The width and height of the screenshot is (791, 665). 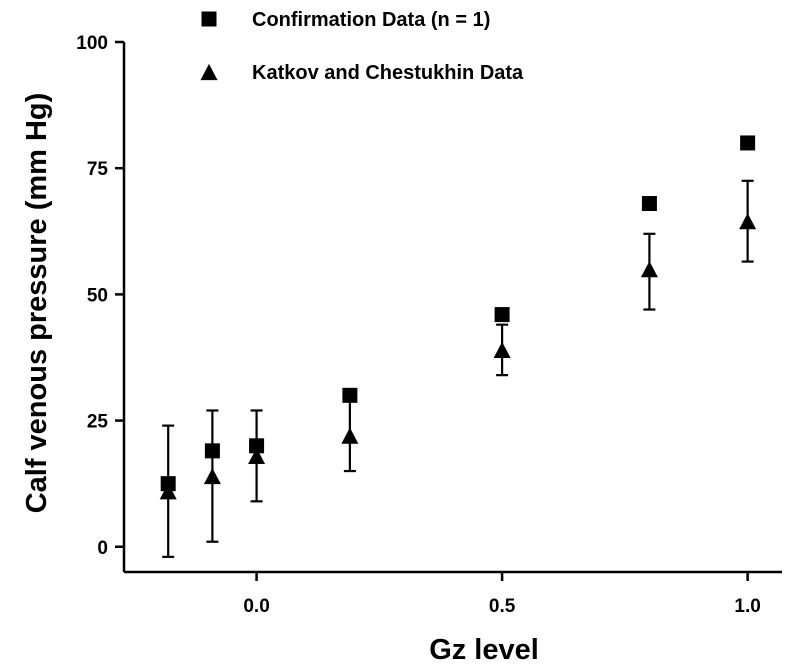 What do you see at coordinates (747, 606) in the screenshot?
I see `x-tick-label: 1.0` at bounding box center [747, 606].